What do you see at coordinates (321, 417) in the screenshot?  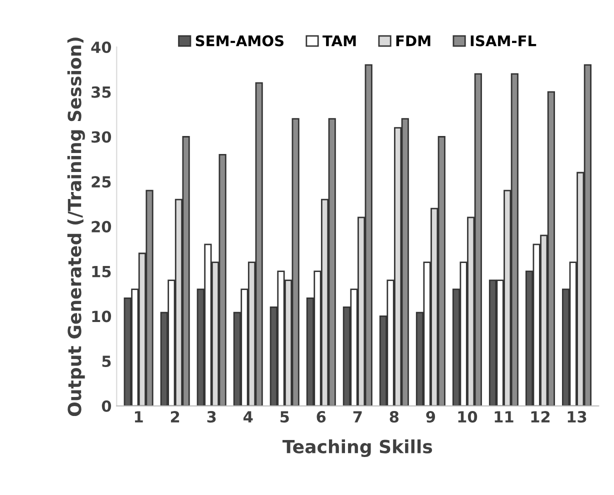 I see `x-tick-label: 6` at bounding box center [321, 417].